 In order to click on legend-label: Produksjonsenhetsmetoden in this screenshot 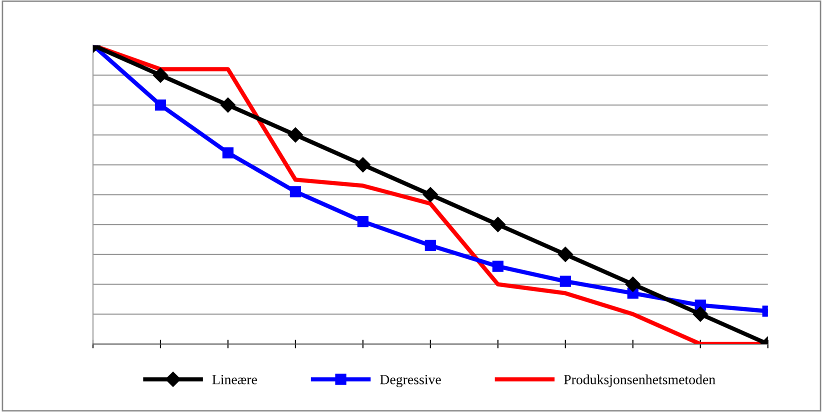, I will do `click(640, 381)`.